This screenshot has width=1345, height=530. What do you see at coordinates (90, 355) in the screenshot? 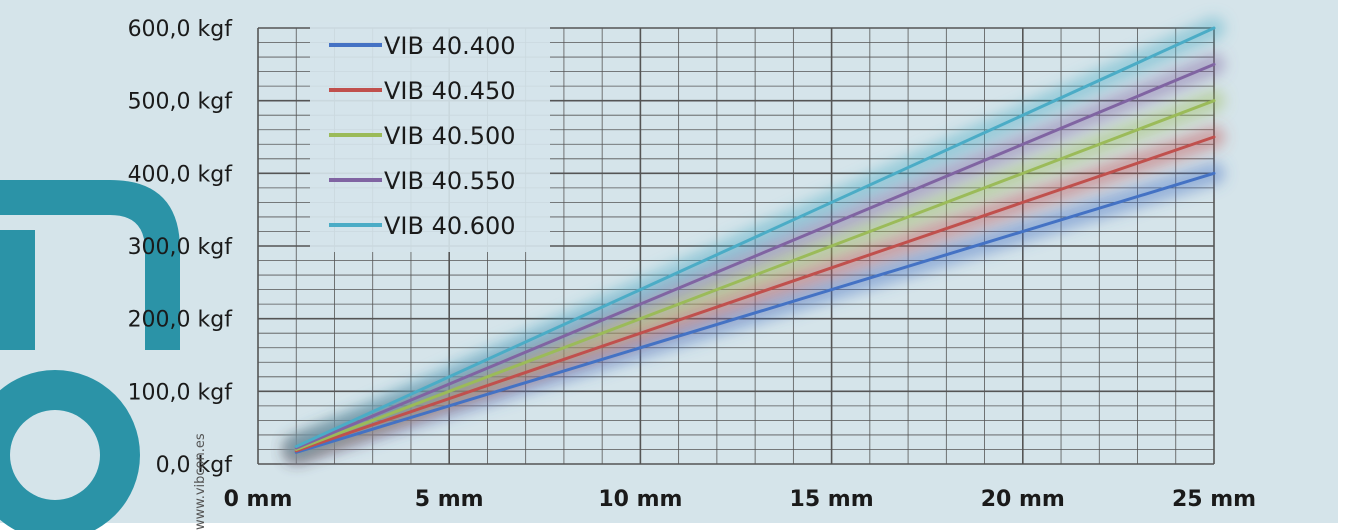
I see `vibcon-logo-icon` at bounding box center [90, 355].